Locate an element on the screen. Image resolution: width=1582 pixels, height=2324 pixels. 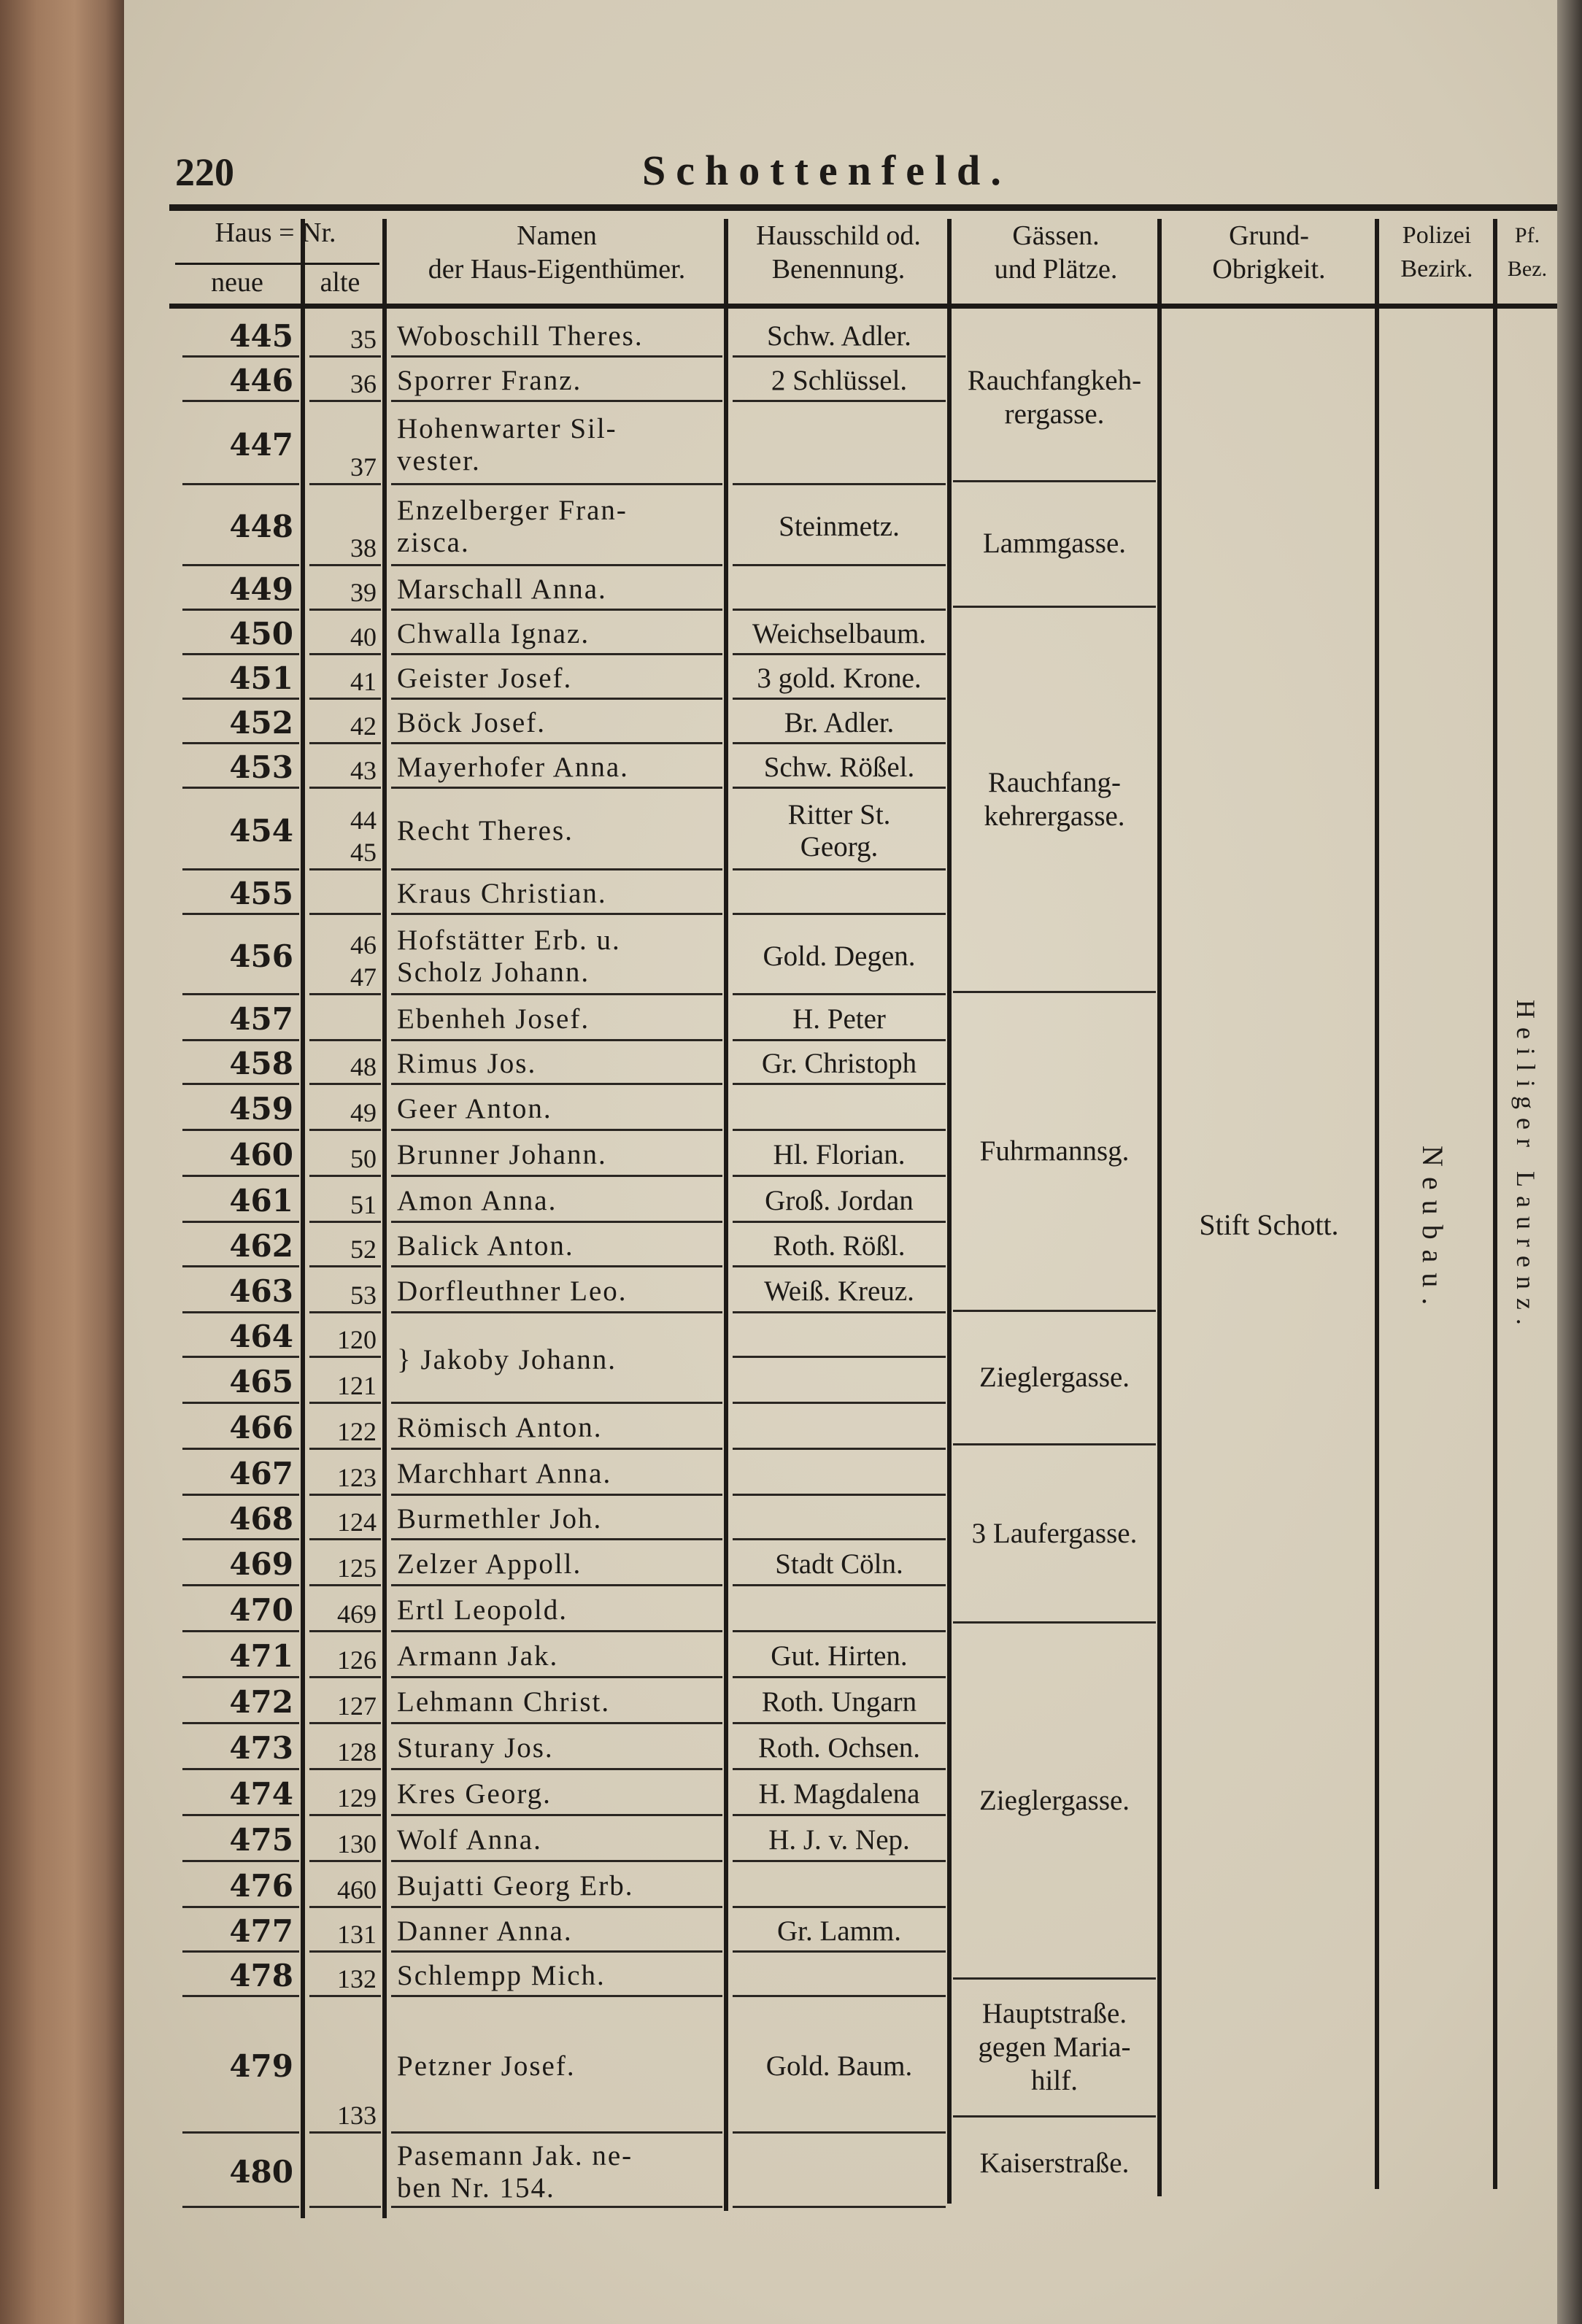
row-house-sign: Roth. Rößl. is located at coordinates (840, 1247).